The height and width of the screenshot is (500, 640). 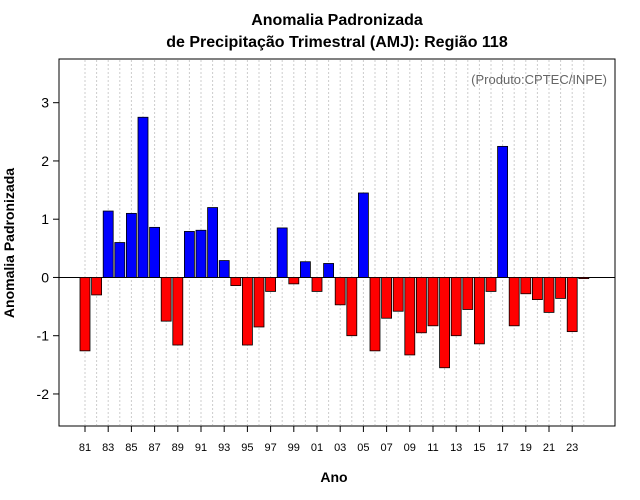 I want to click on x-tick-label: 15, so click(x=479, y=448).